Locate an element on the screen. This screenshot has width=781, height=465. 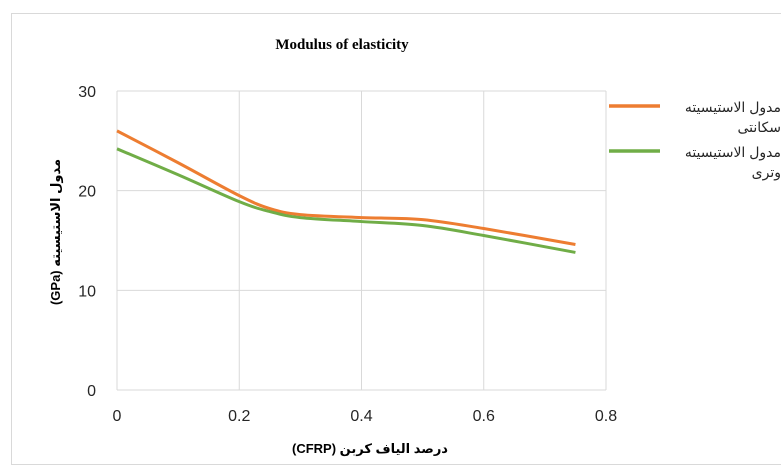
y-axis-label: مدول الاستیسیته (GPa) is located at coordinates (55, 232).